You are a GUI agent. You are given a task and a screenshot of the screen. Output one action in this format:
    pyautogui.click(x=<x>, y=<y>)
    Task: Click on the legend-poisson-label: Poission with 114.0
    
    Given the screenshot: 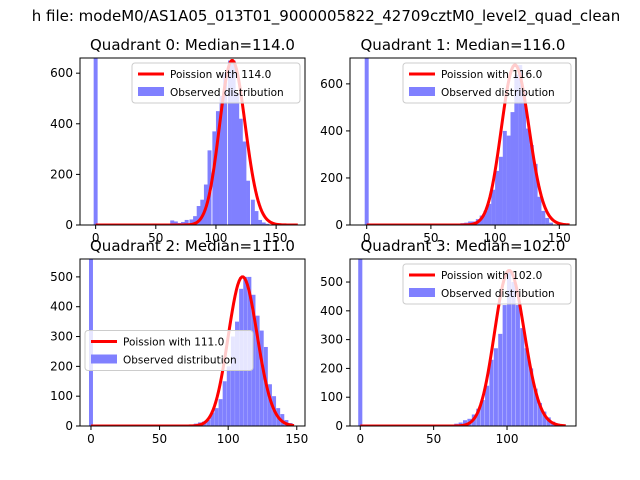 What is the action you would take?
    pyautogui.click(x=220, y=75)
    